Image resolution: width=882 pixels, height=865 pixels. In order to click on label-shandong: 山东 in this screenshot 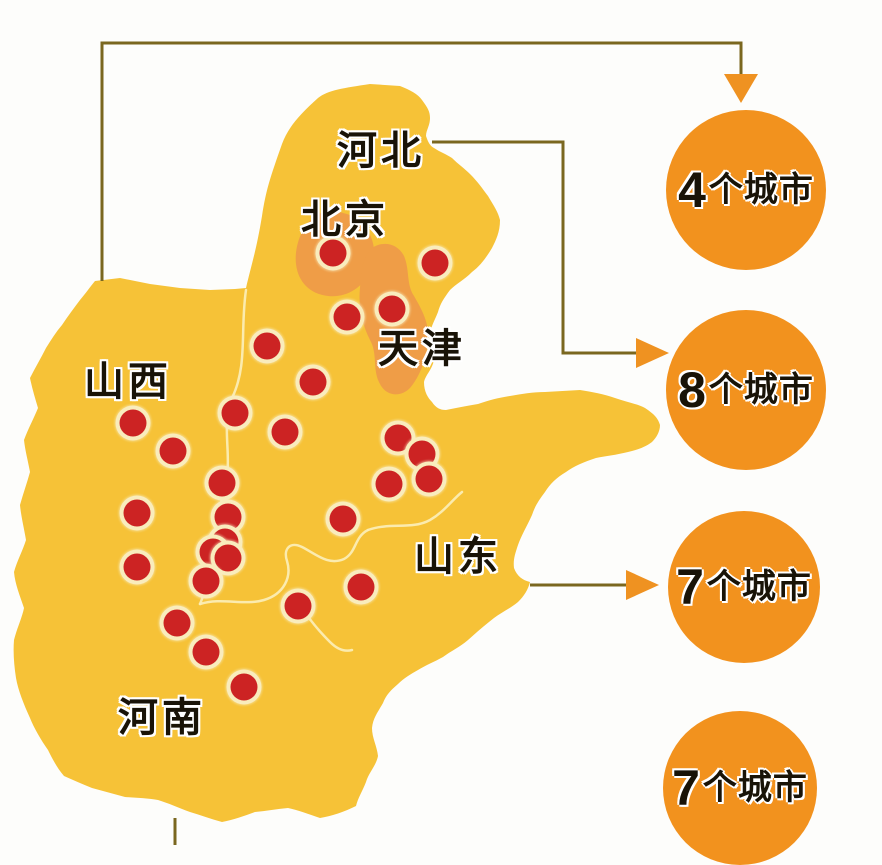, I will do `click(458, 557)`.